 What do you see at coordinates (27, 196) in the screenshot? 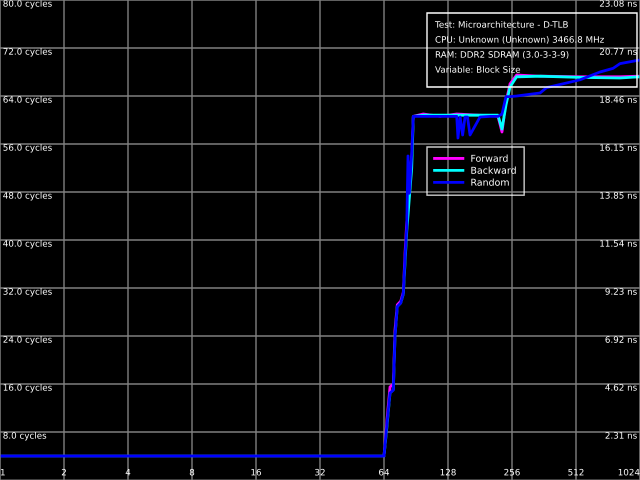
I see `y-tick-label: 48.0 cycles` at bounding box center [27, 196].